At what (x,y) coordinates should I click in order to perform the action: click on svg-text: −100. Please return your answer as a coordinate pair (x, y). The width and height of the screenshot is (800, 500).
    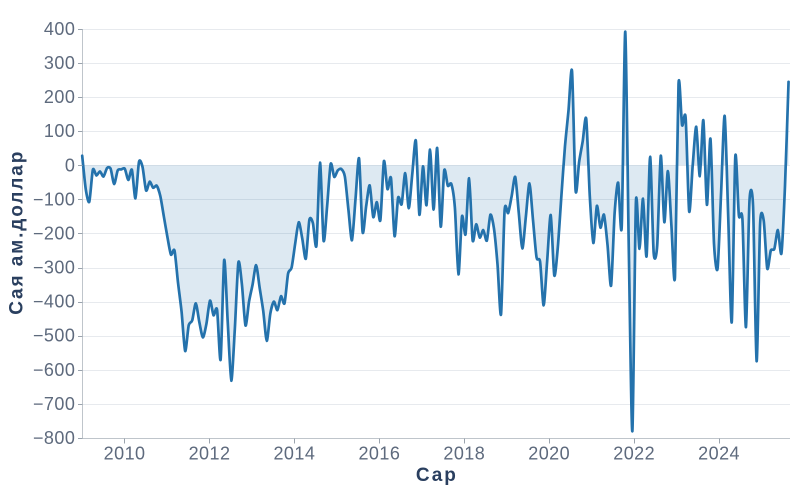
    Looking at the image, I should click on (54, 199).